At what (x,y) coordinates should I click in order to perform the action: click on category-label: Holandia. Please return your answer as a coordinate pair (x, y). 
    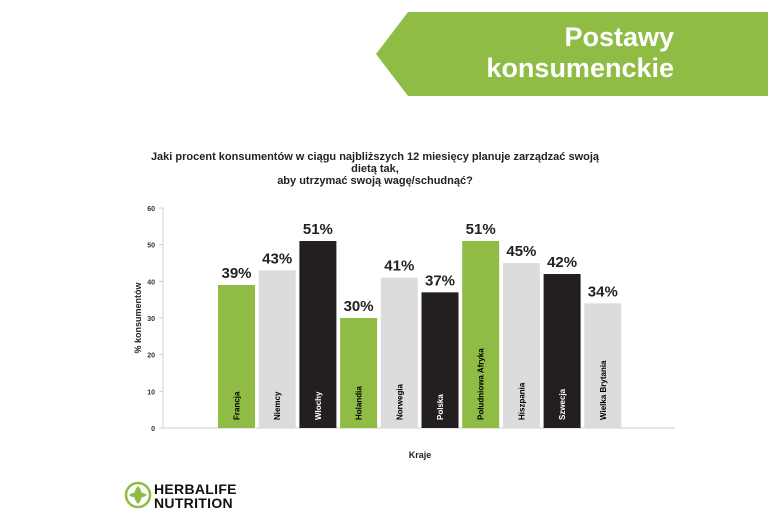
    Looking at the image, I should click on (359, 403).